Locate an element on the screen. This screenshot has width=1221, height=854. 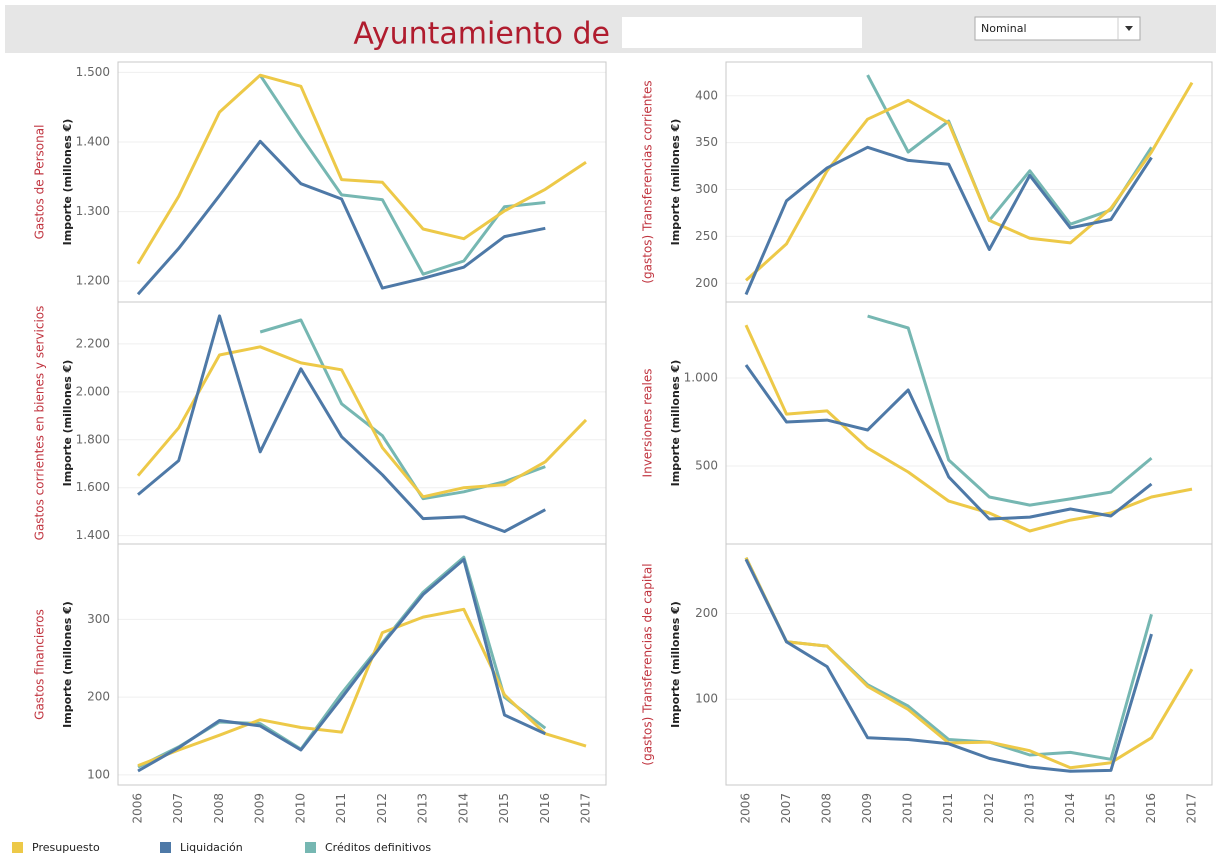
legend-label: Liquidación is located at coordinates (211, 847).